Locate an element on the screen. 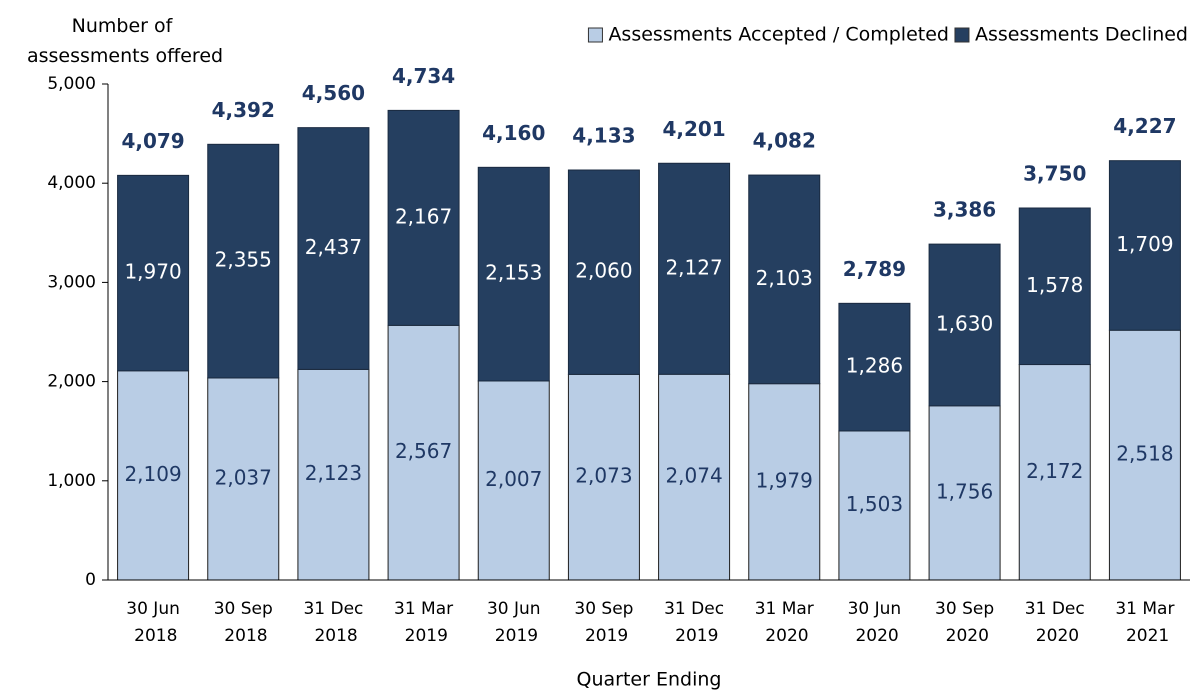 This screenshot has height=691, width=1192. segment-label: 2,153 is located at coordinates (513, 273).